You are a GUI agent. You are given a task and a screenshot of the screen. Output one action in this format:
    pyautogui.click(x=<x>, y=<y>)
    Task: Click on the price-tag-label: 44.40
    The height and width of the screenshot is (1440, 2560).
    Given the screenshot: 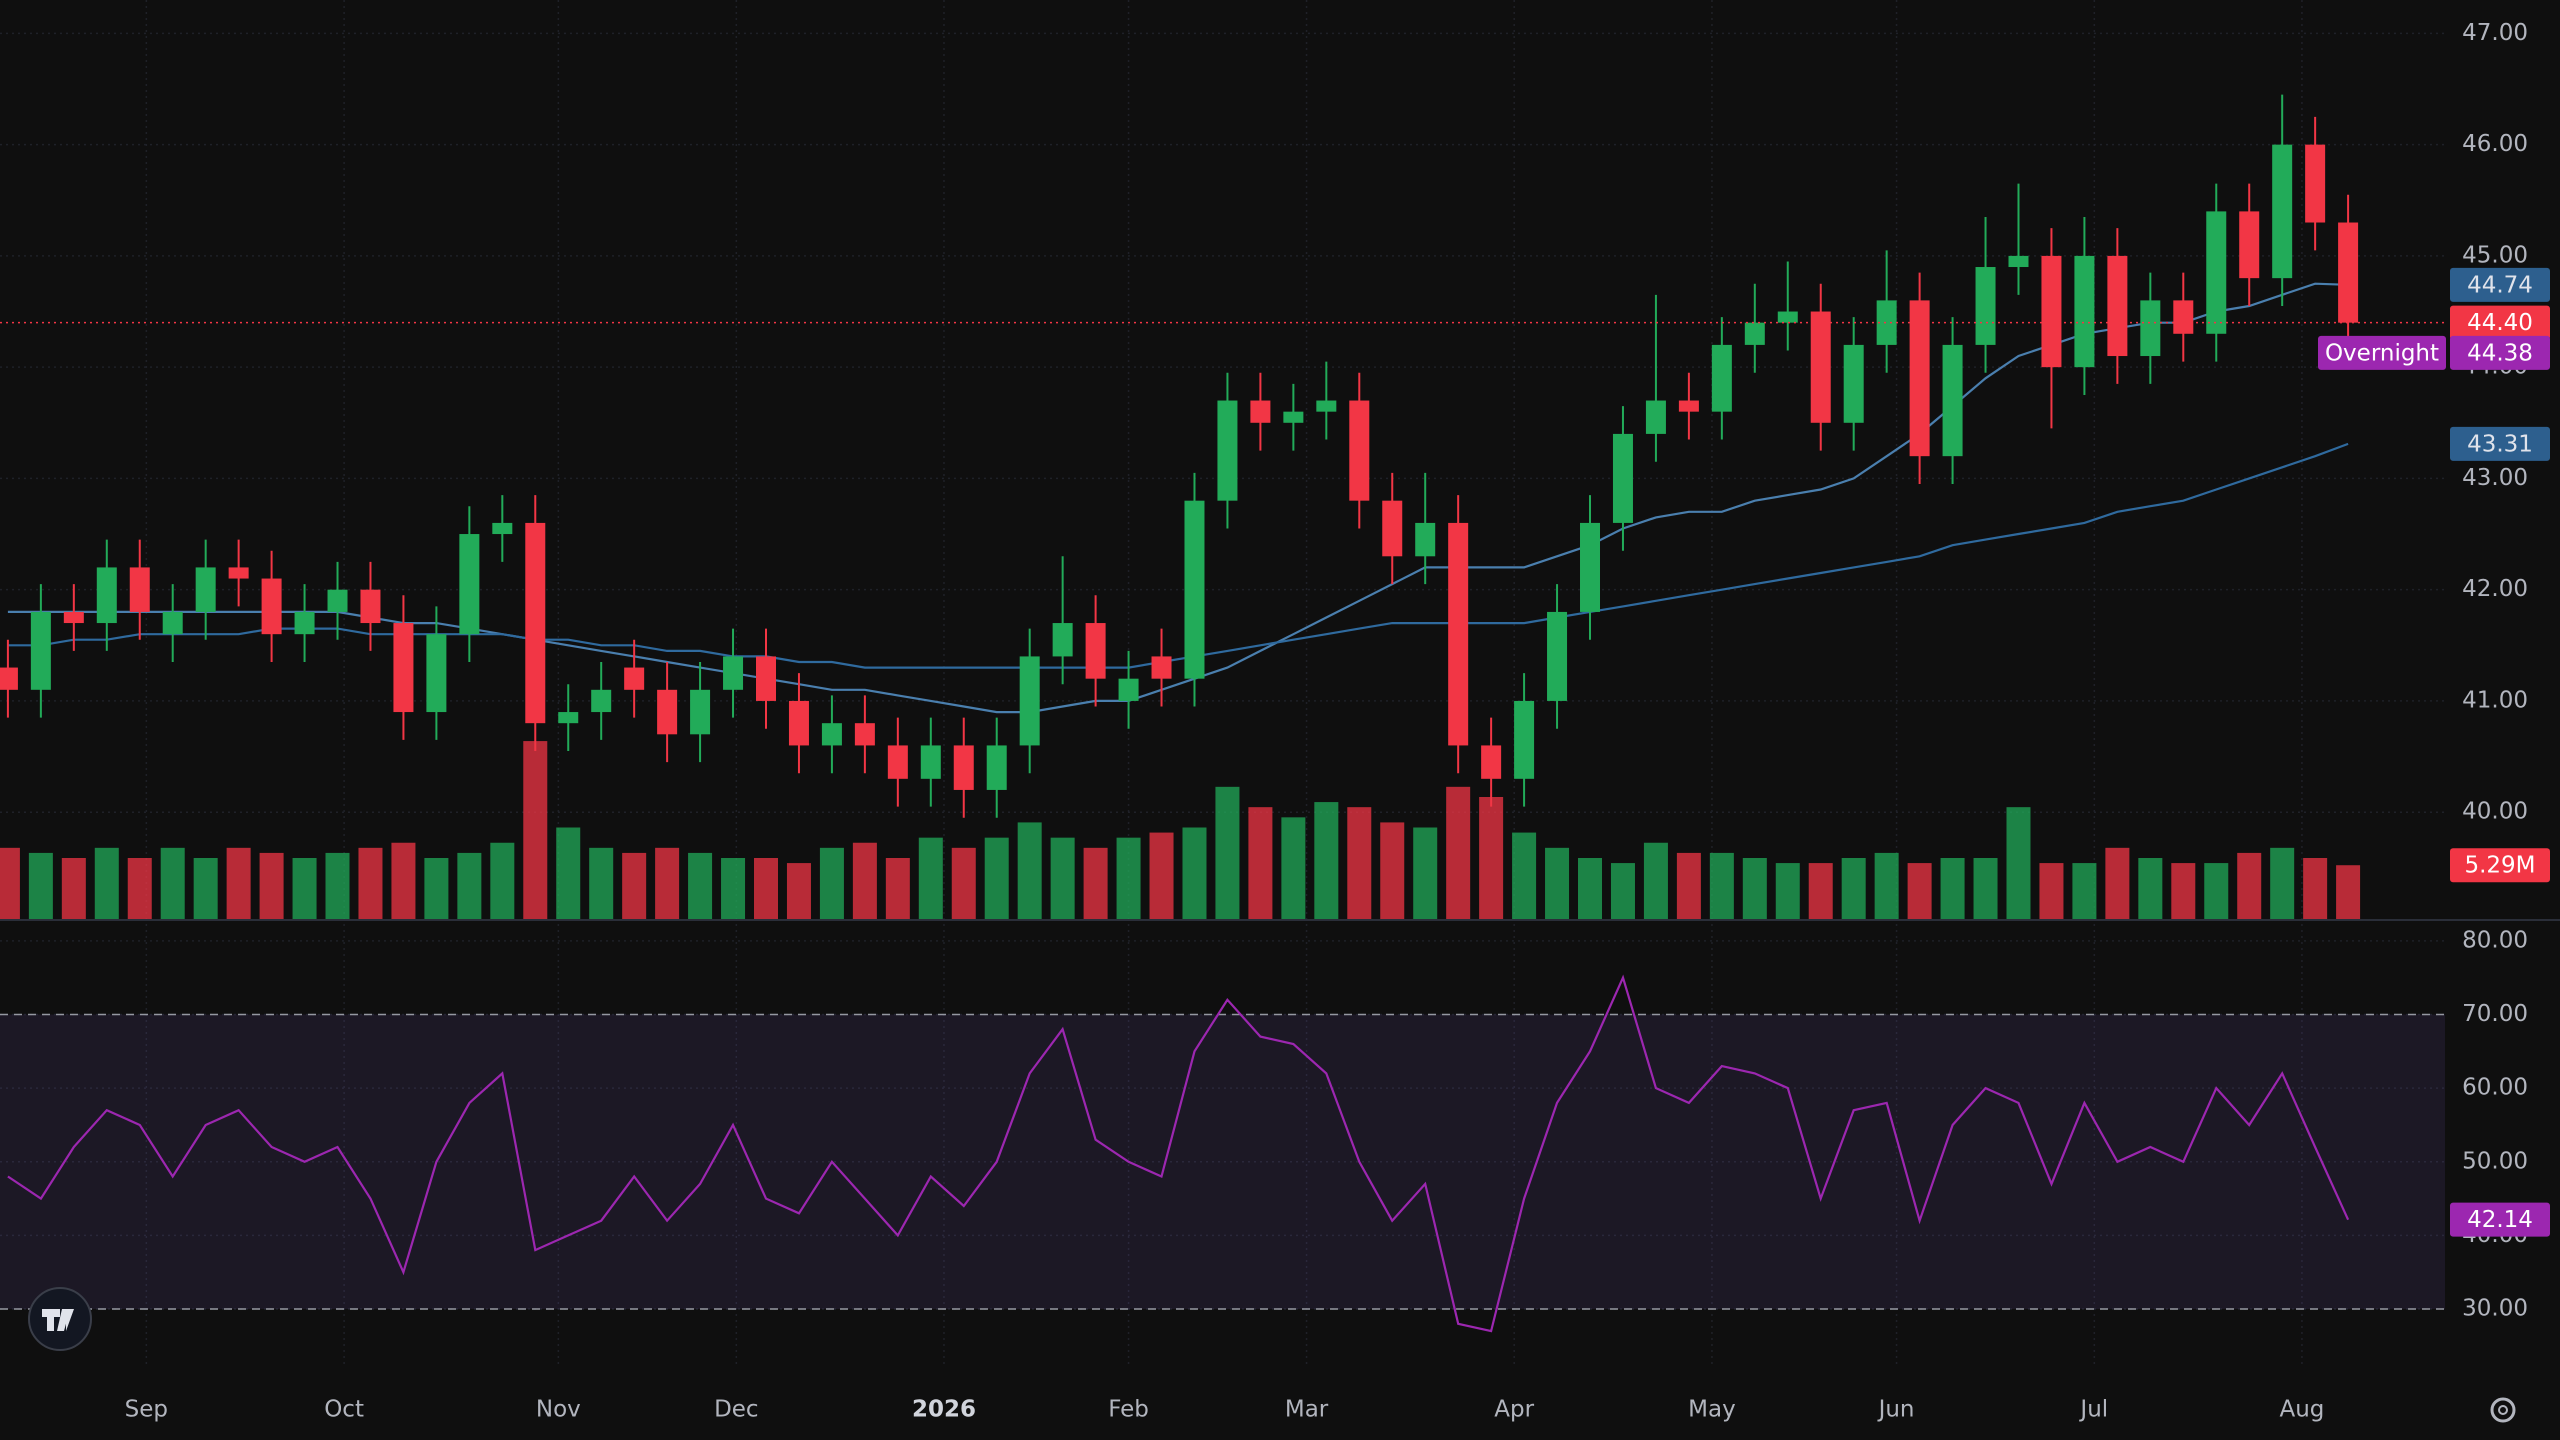 What is the action you would take?
    pyautogui.click(x=2500, y=323)
    